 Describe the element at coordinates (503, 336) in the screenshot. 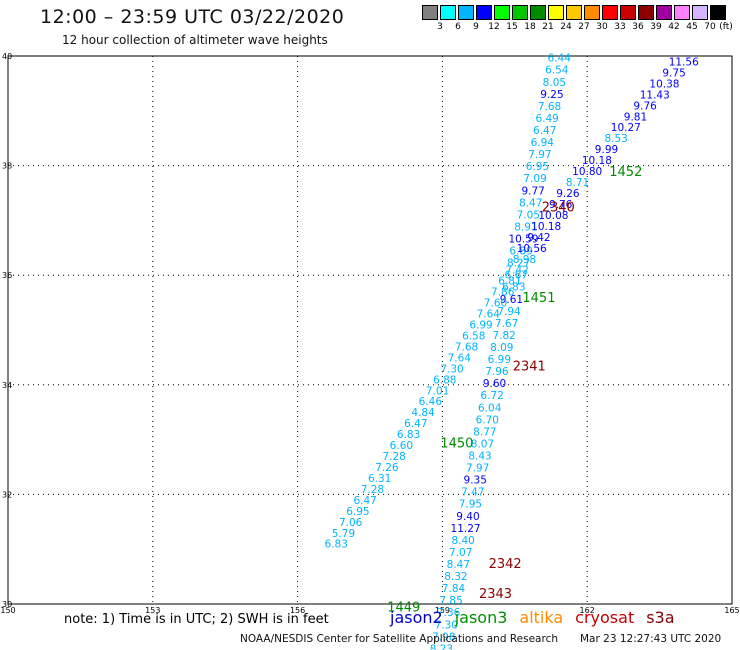

I see `wave-height-value: 7.82` at that location.